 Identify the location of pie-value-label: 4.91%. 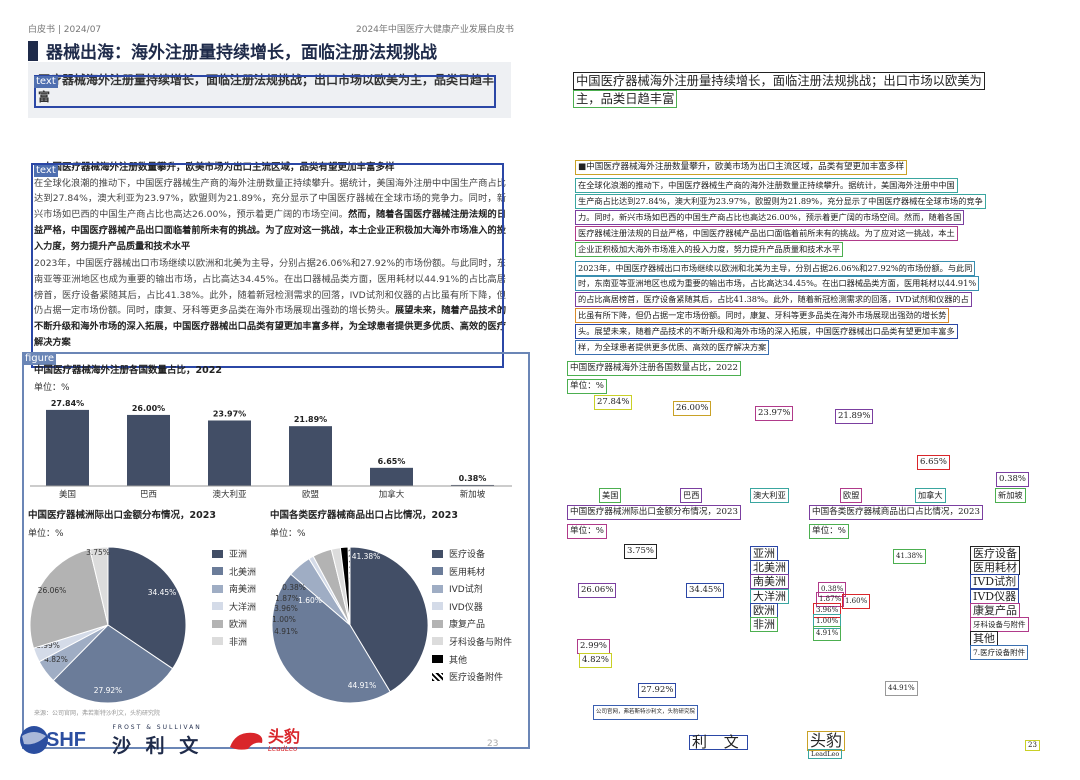
(286, 631).